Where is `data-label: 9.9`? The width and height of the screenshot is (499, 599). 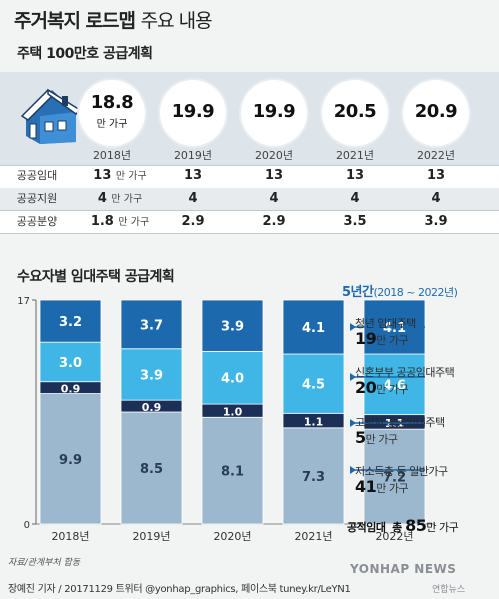 data-label: 9.9 is located at coordinates (70, 460).